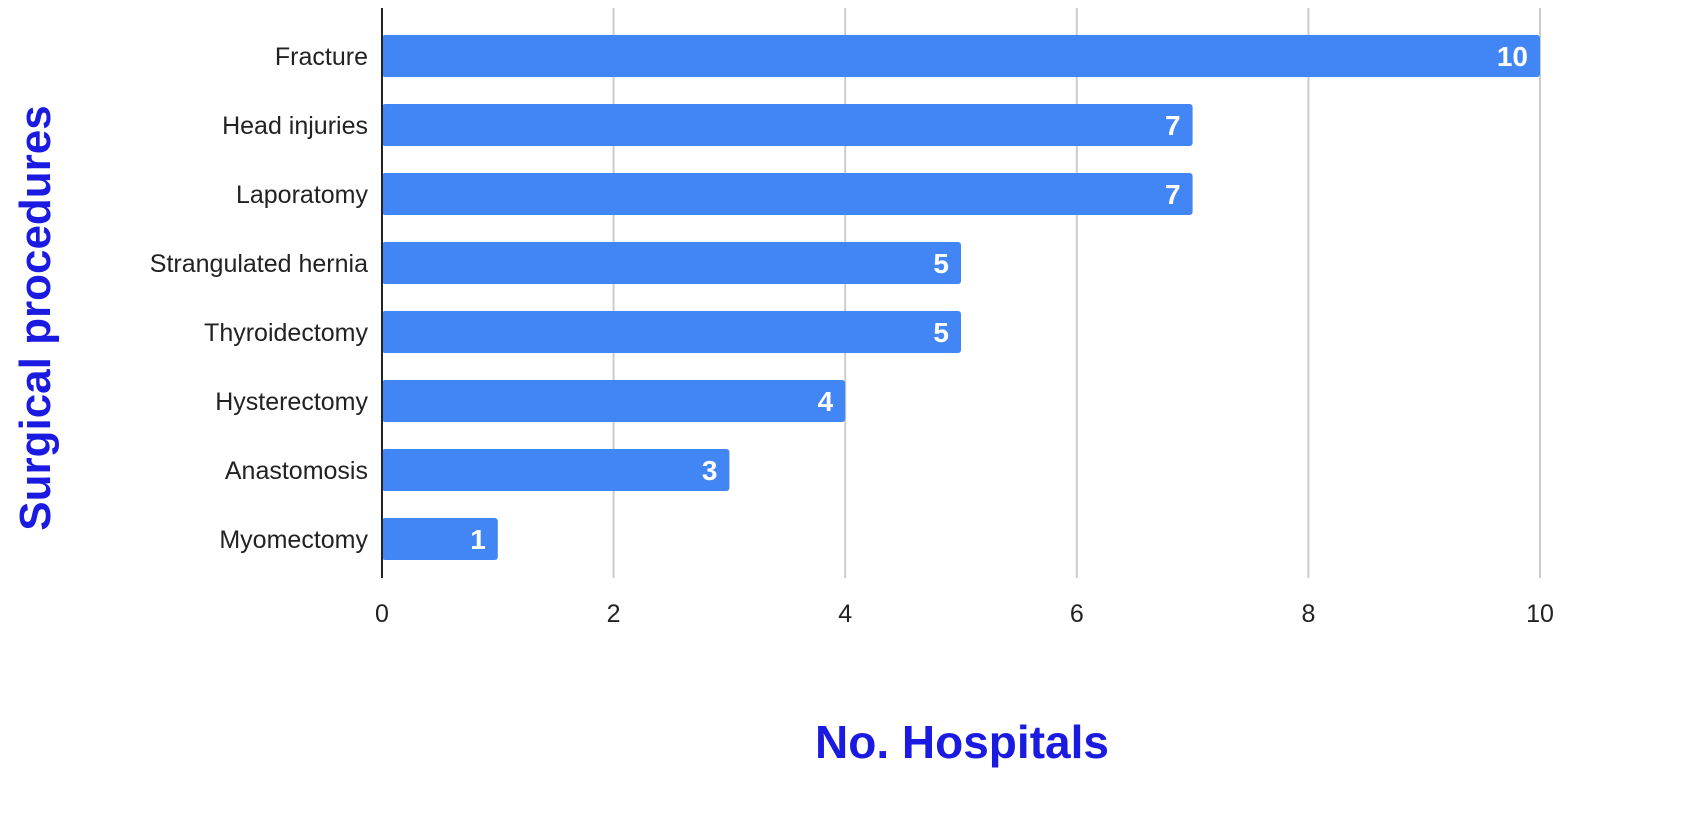 This screenshot has width=1691, height=826. I want to click on x-tick-label: 2, so click(614, 614).